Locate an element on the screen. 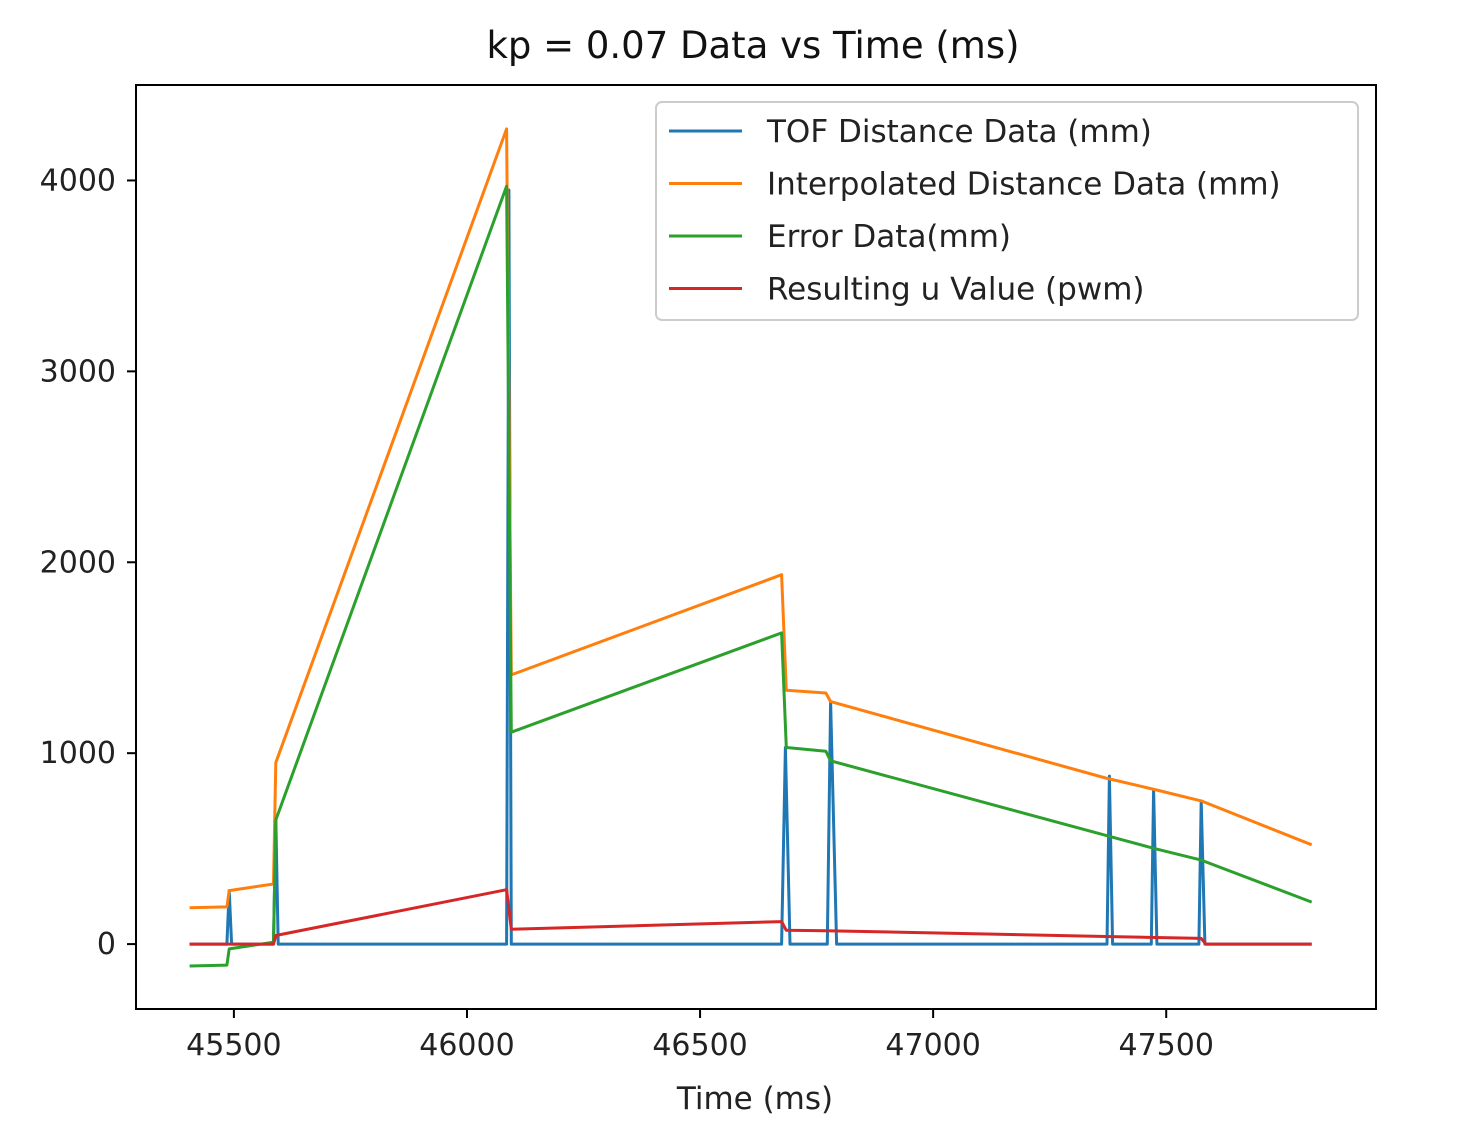  x-axis-ticks: 45500 46000 46500 47000 47500 is located at coordinates (700, 1036).